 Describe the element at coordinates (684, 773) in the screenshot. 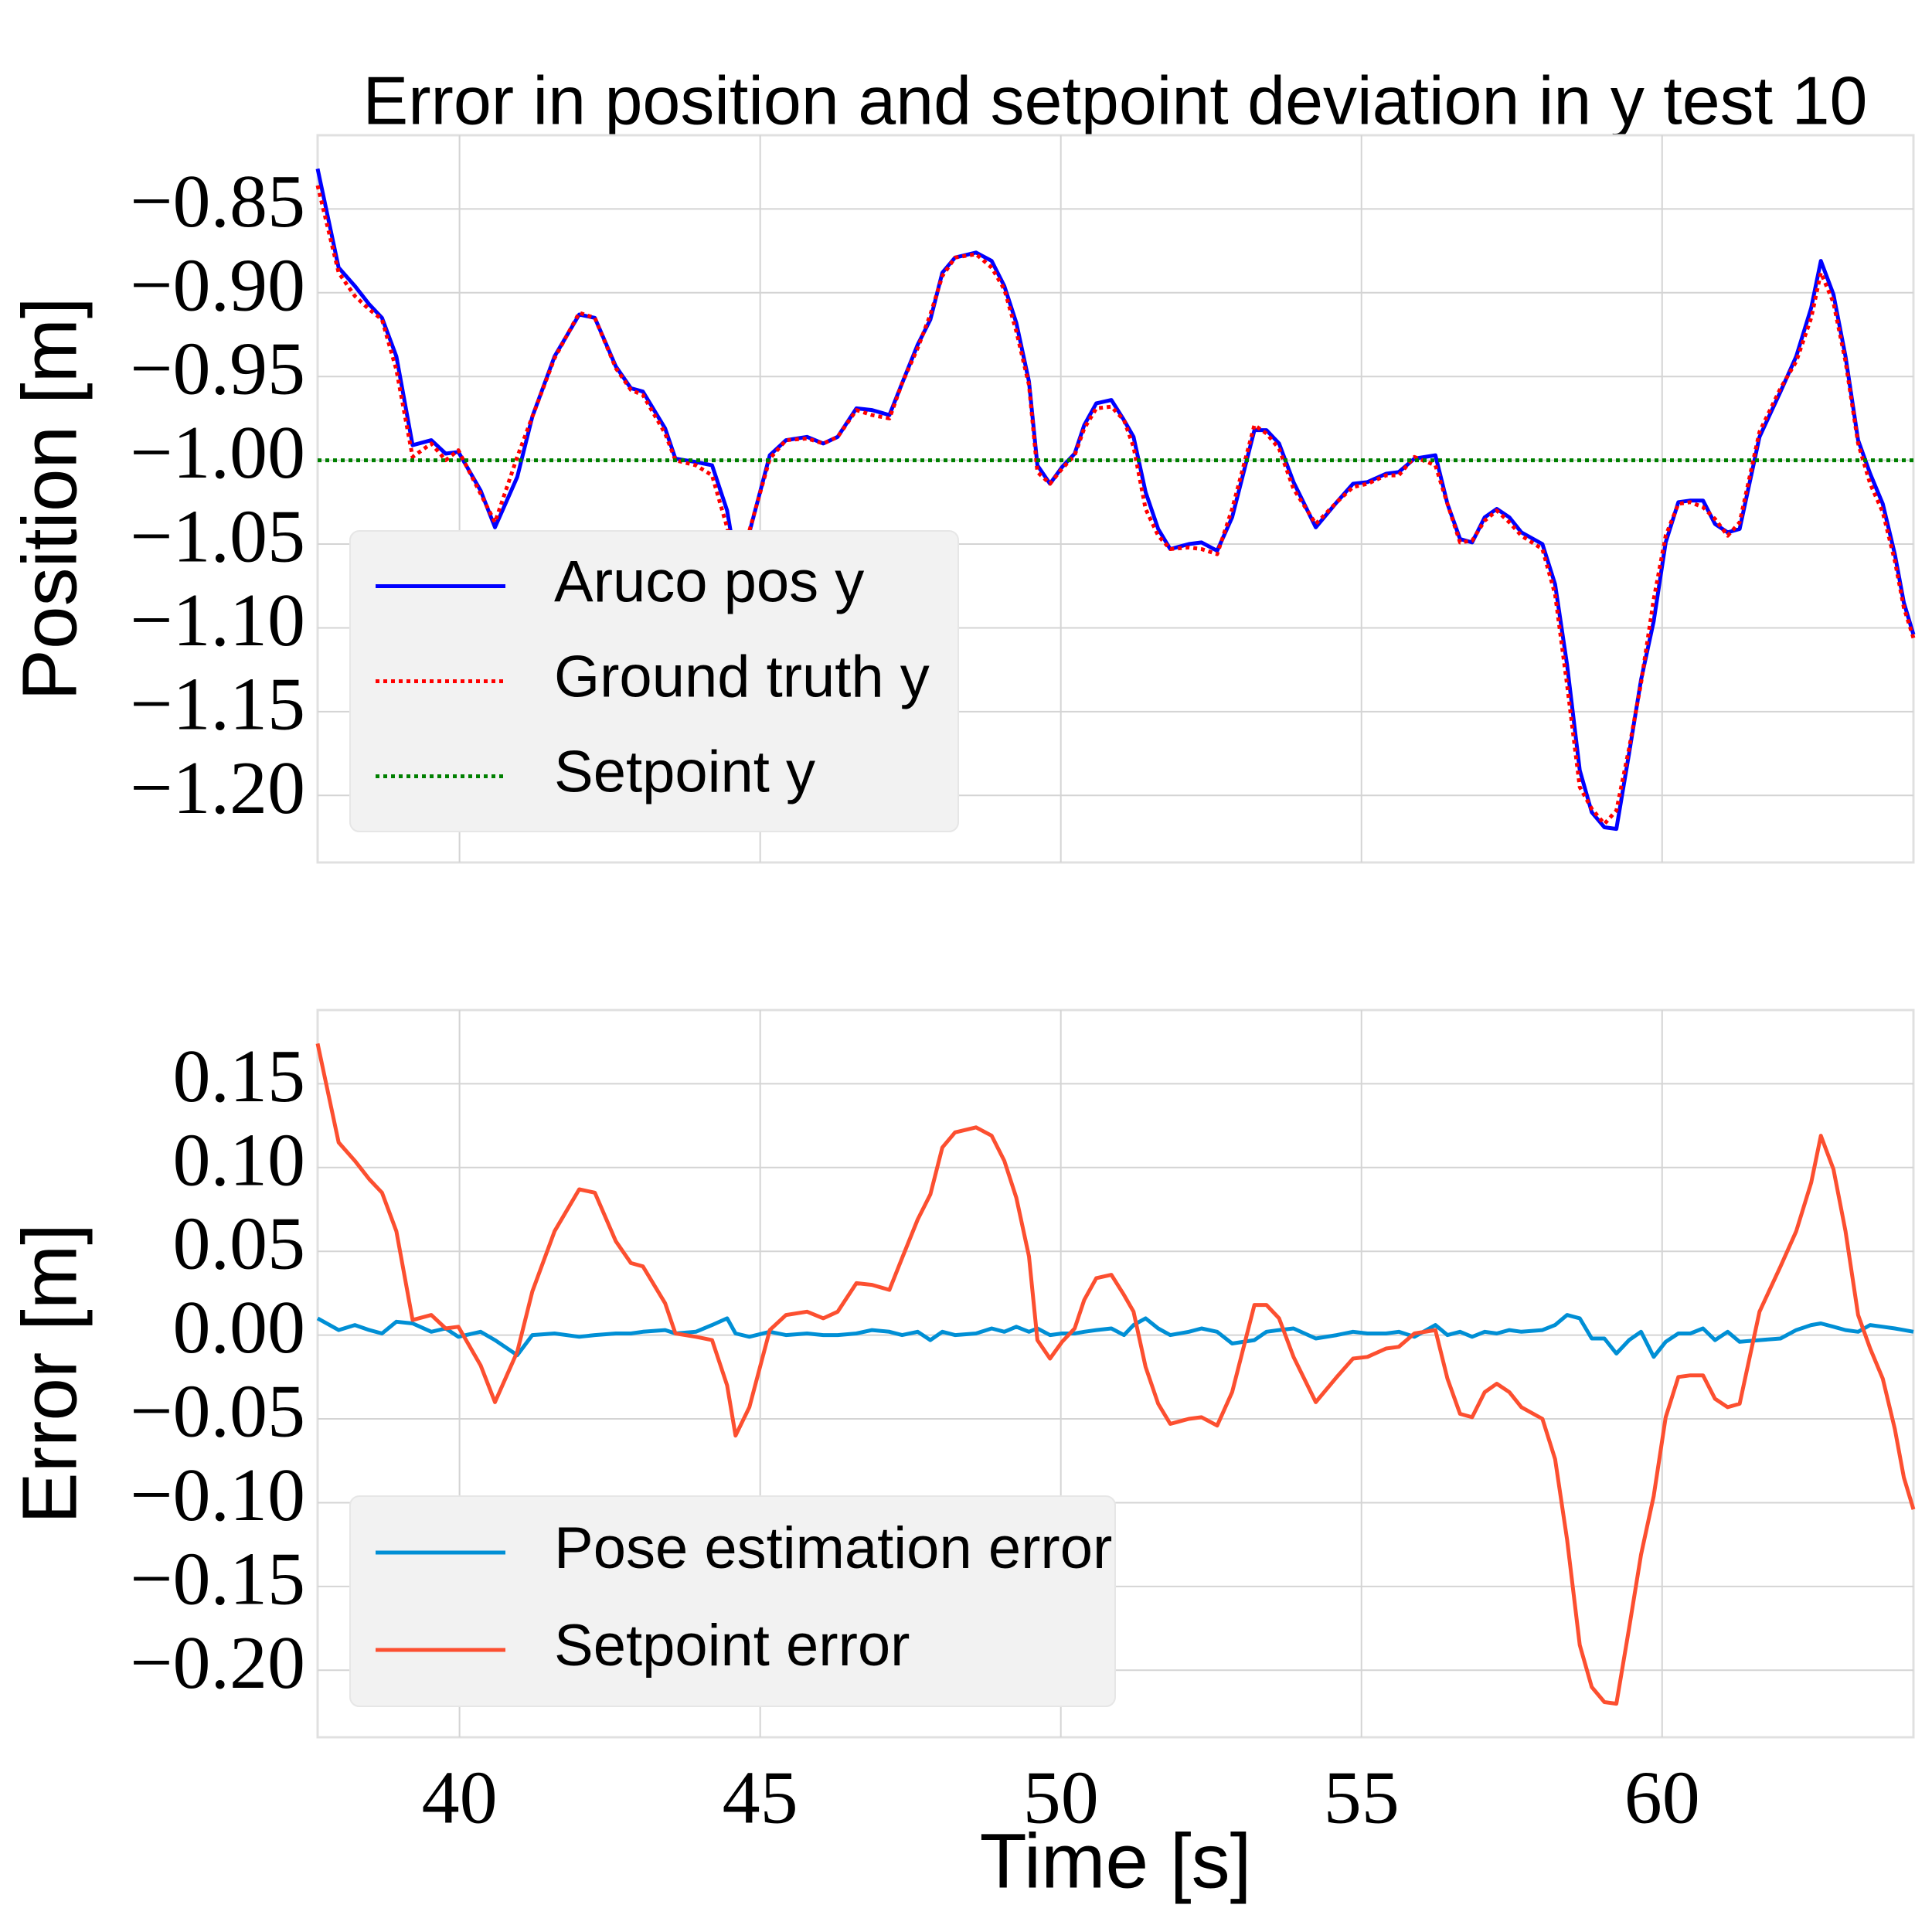

I see `legend-label: Setpoint y` at that location.